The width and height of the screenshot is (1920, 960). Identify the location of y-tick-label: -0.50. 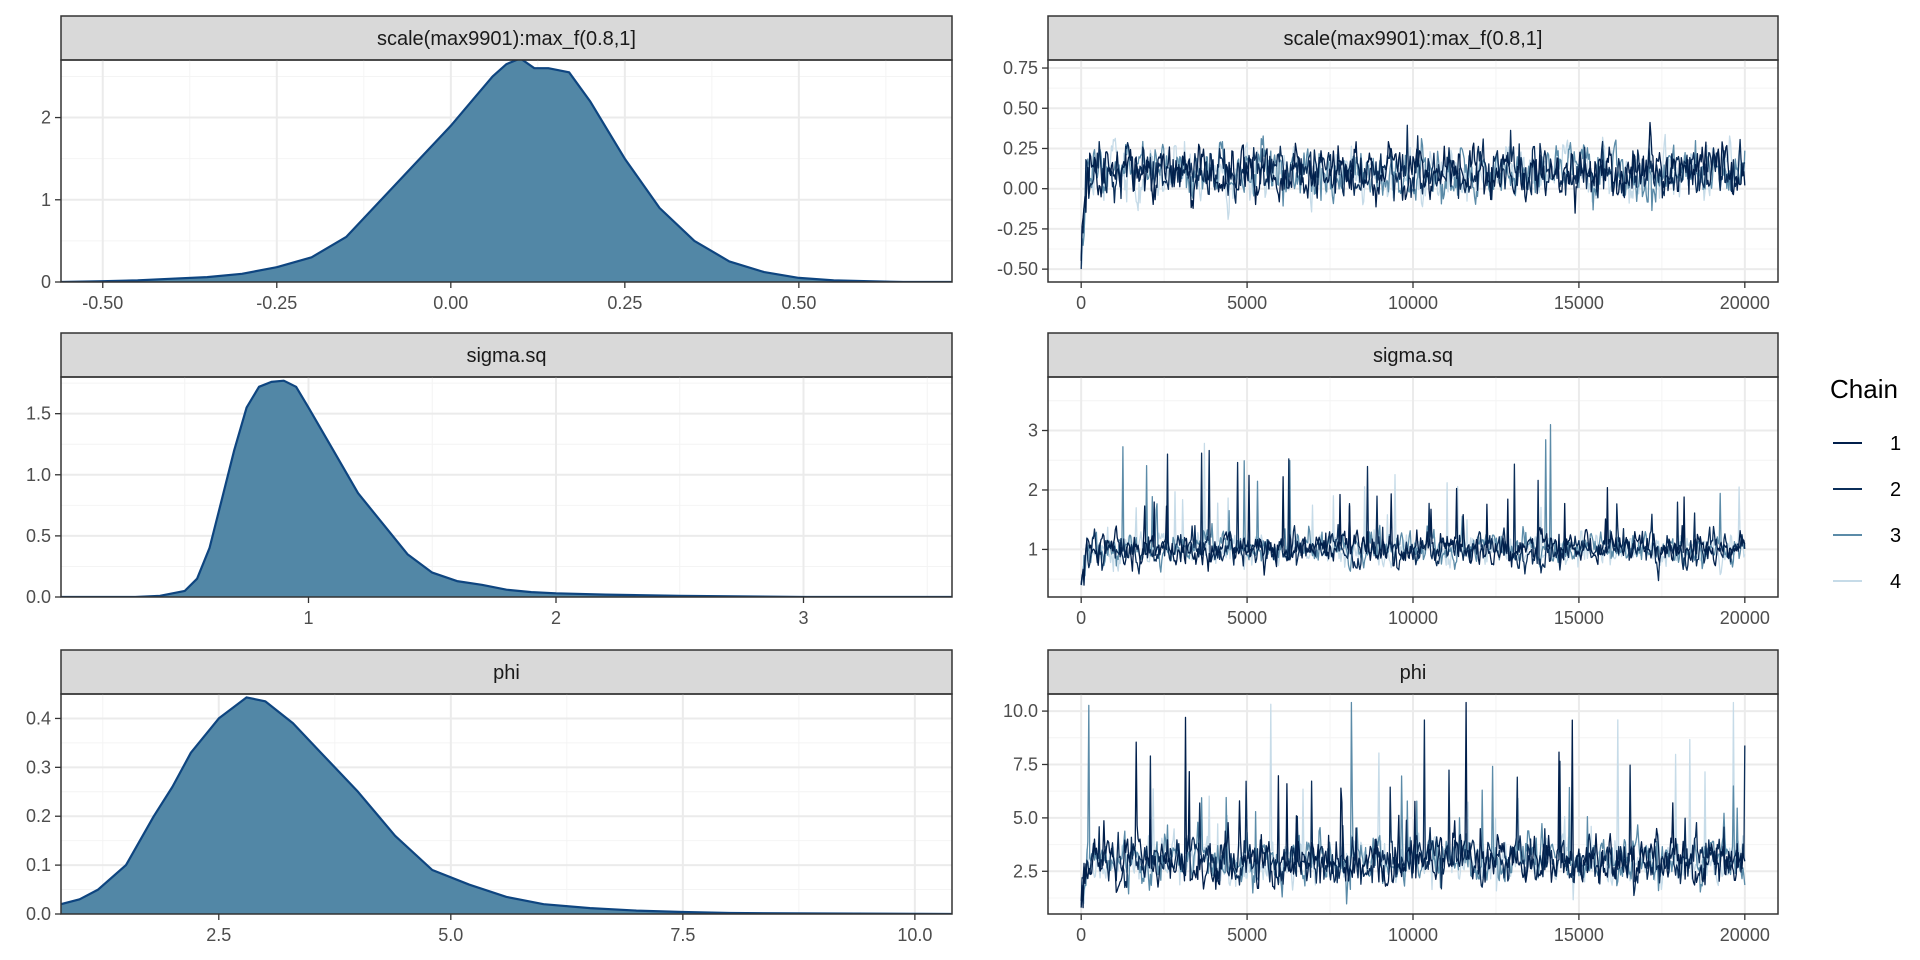
(1017, 269).